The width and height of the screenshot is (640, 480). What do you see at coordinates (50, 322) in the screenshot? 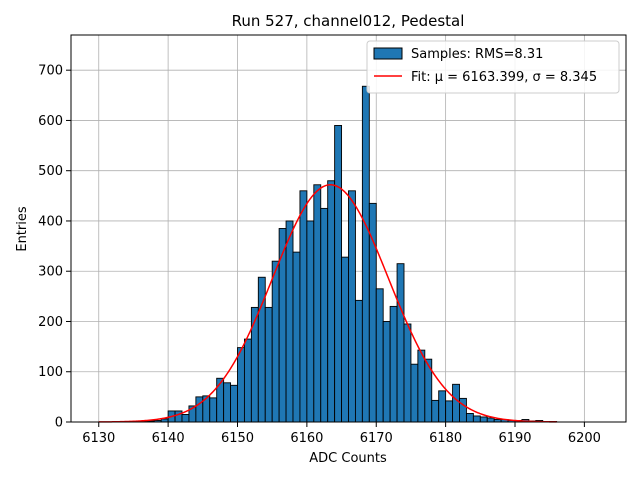
I see `y-tick-label: 200` at bounding box center [50, 322].